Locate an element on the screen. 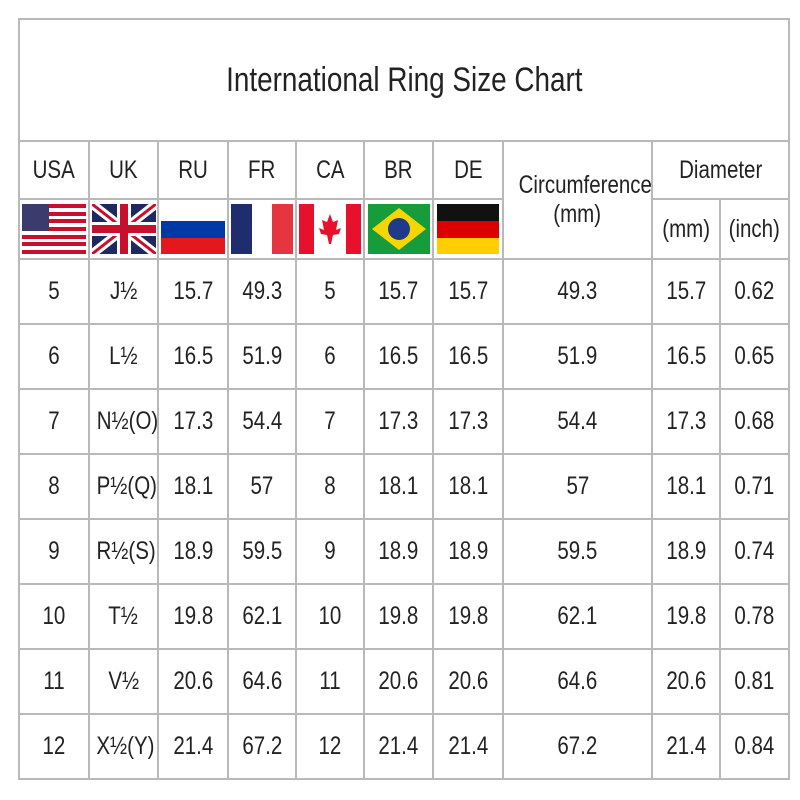  cell-br: 15.7 is located at coordinates (398, 291).